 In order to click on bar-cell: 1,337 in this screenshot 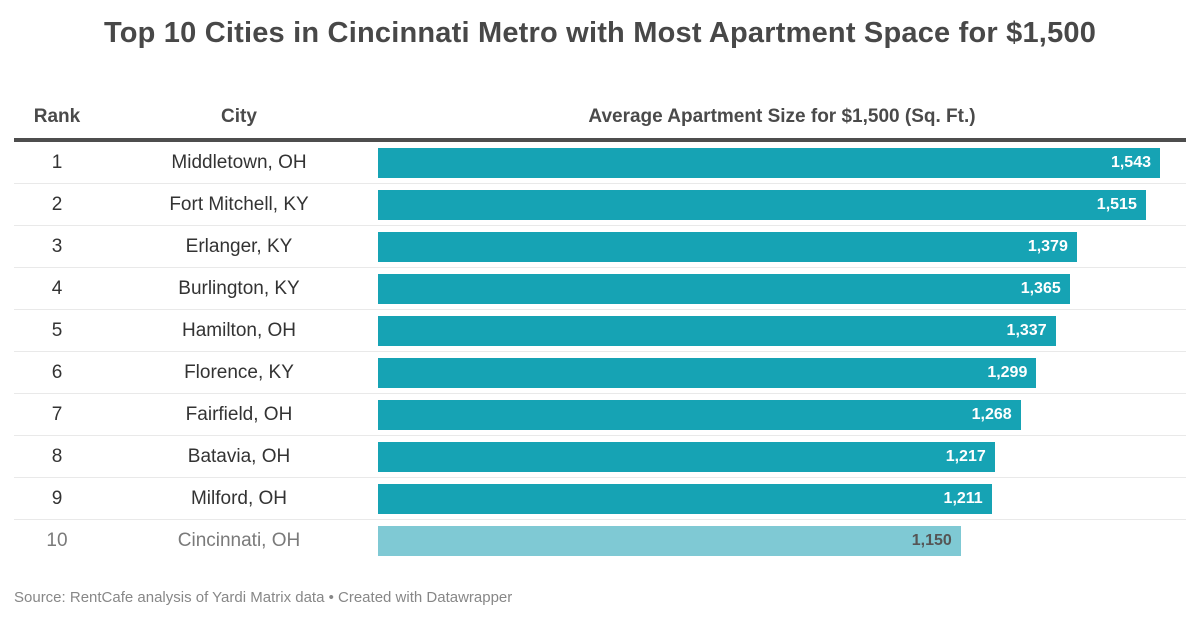, I will do `click(782, 330)`.